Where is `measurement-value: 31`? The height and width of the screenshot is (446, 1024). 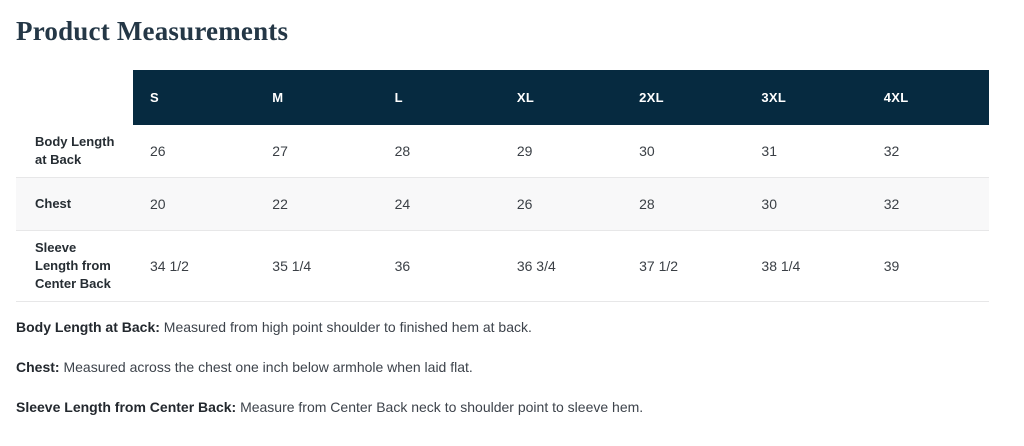 measurement-value: 31 is located at coordinates (769, 151).